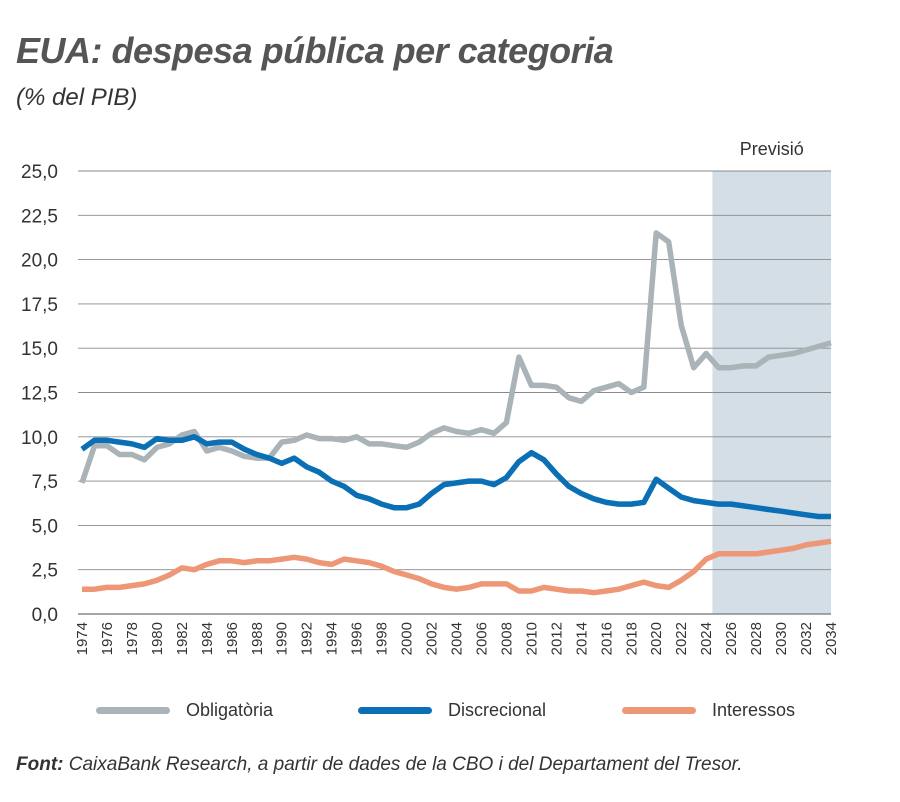 This screenshot has width=900, height=802. I want to click on y-tick-label: 2,5, so click(45, 571).